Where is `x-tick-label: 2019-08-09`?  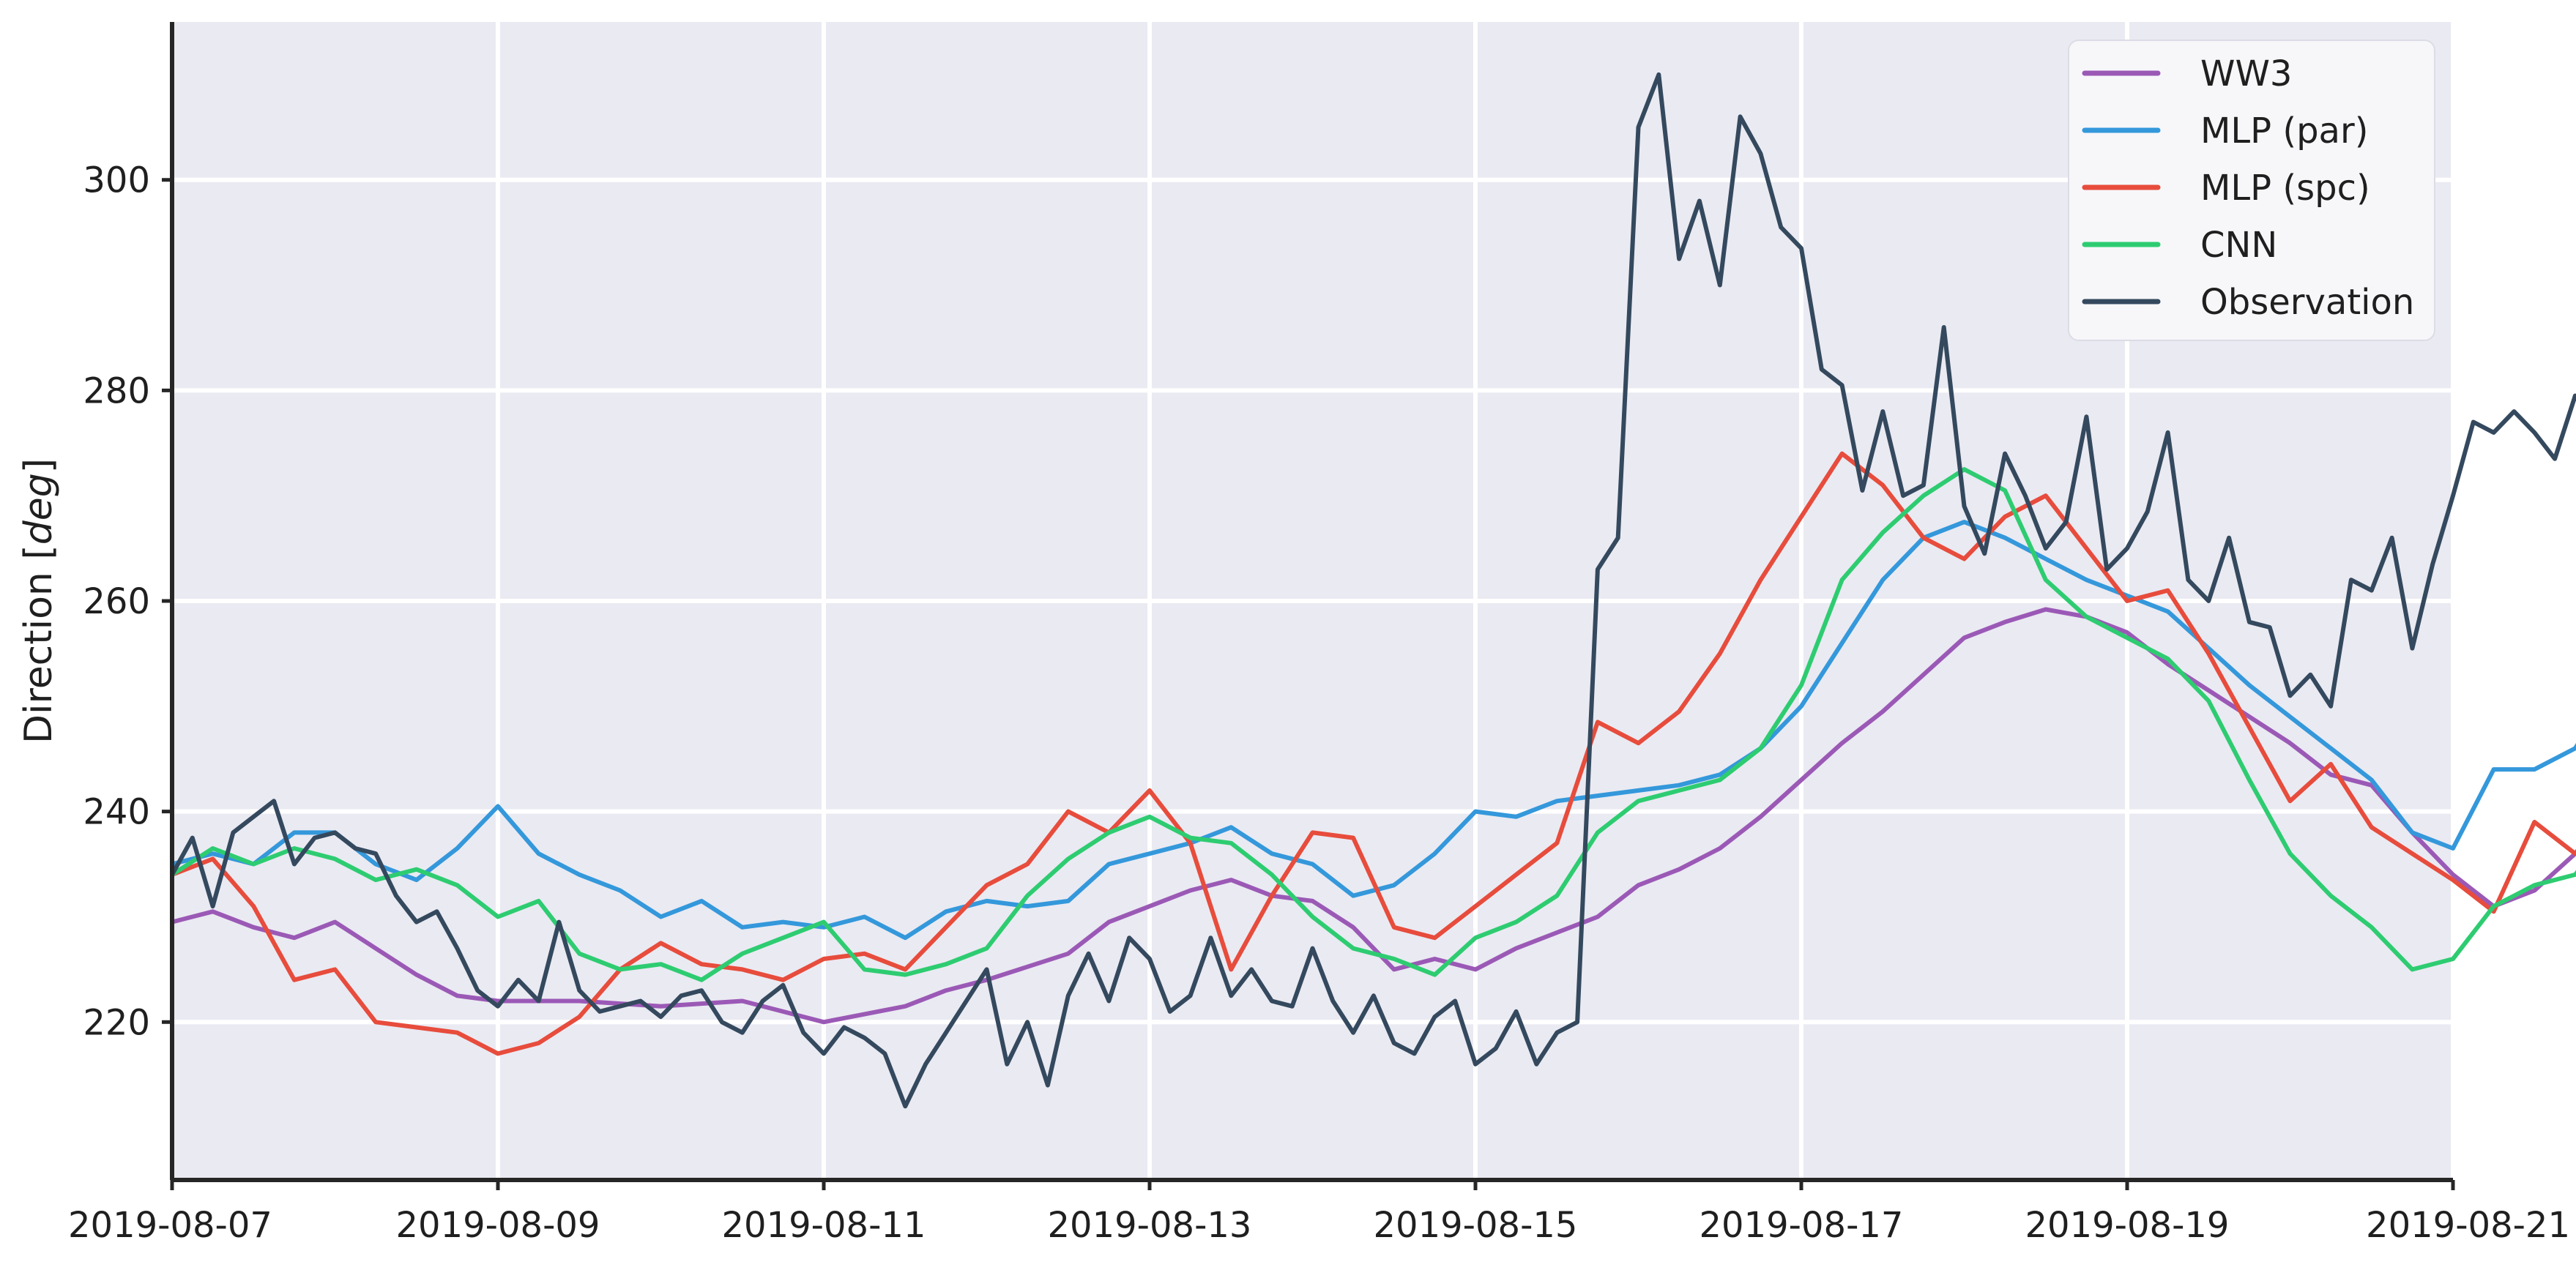
x-tick-label: 2019-08-09 is located at coordinates (498, 1225).